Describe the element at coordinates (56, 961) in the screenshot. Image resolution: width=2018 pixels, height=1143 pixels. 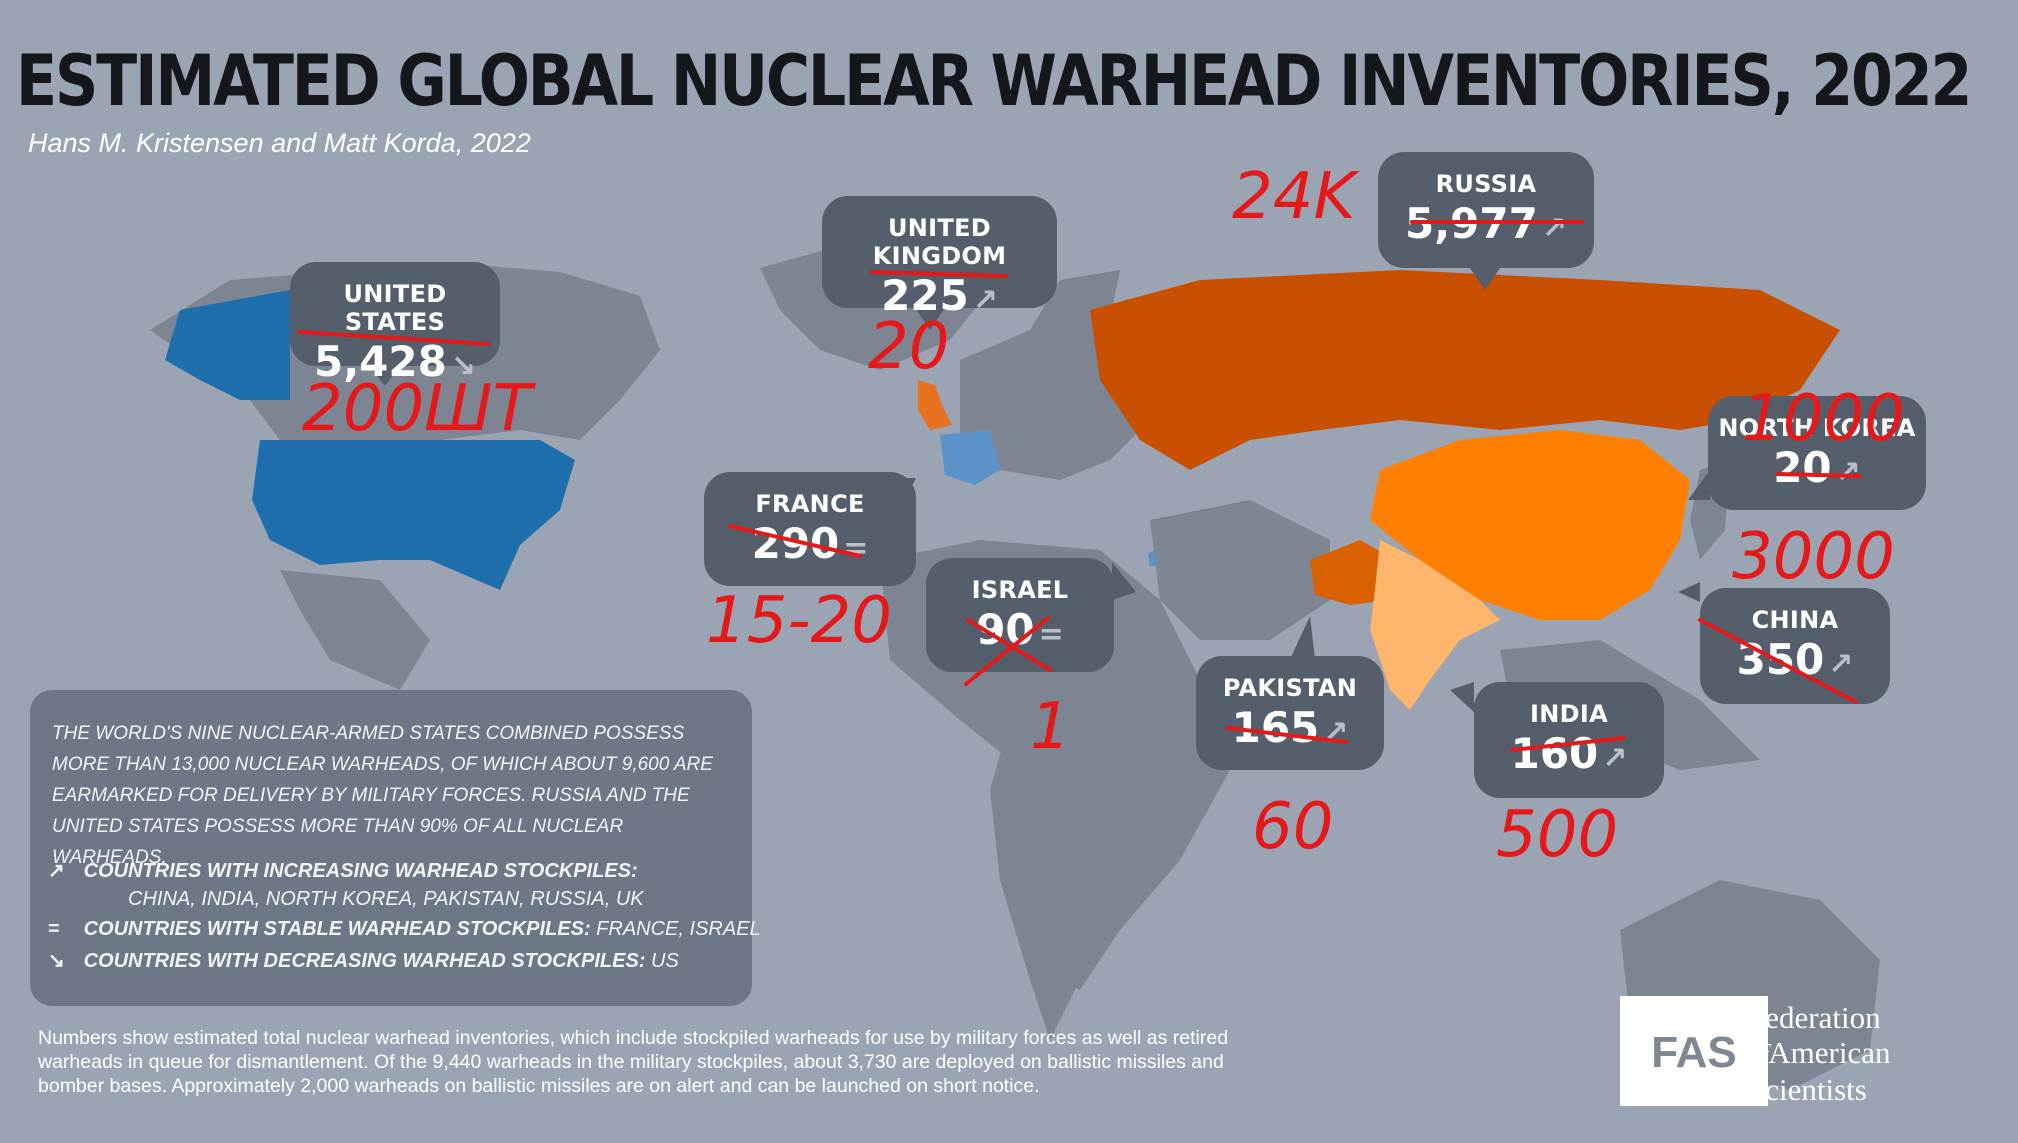
I see `decreasing-arrow-icon: ↘` at that location.